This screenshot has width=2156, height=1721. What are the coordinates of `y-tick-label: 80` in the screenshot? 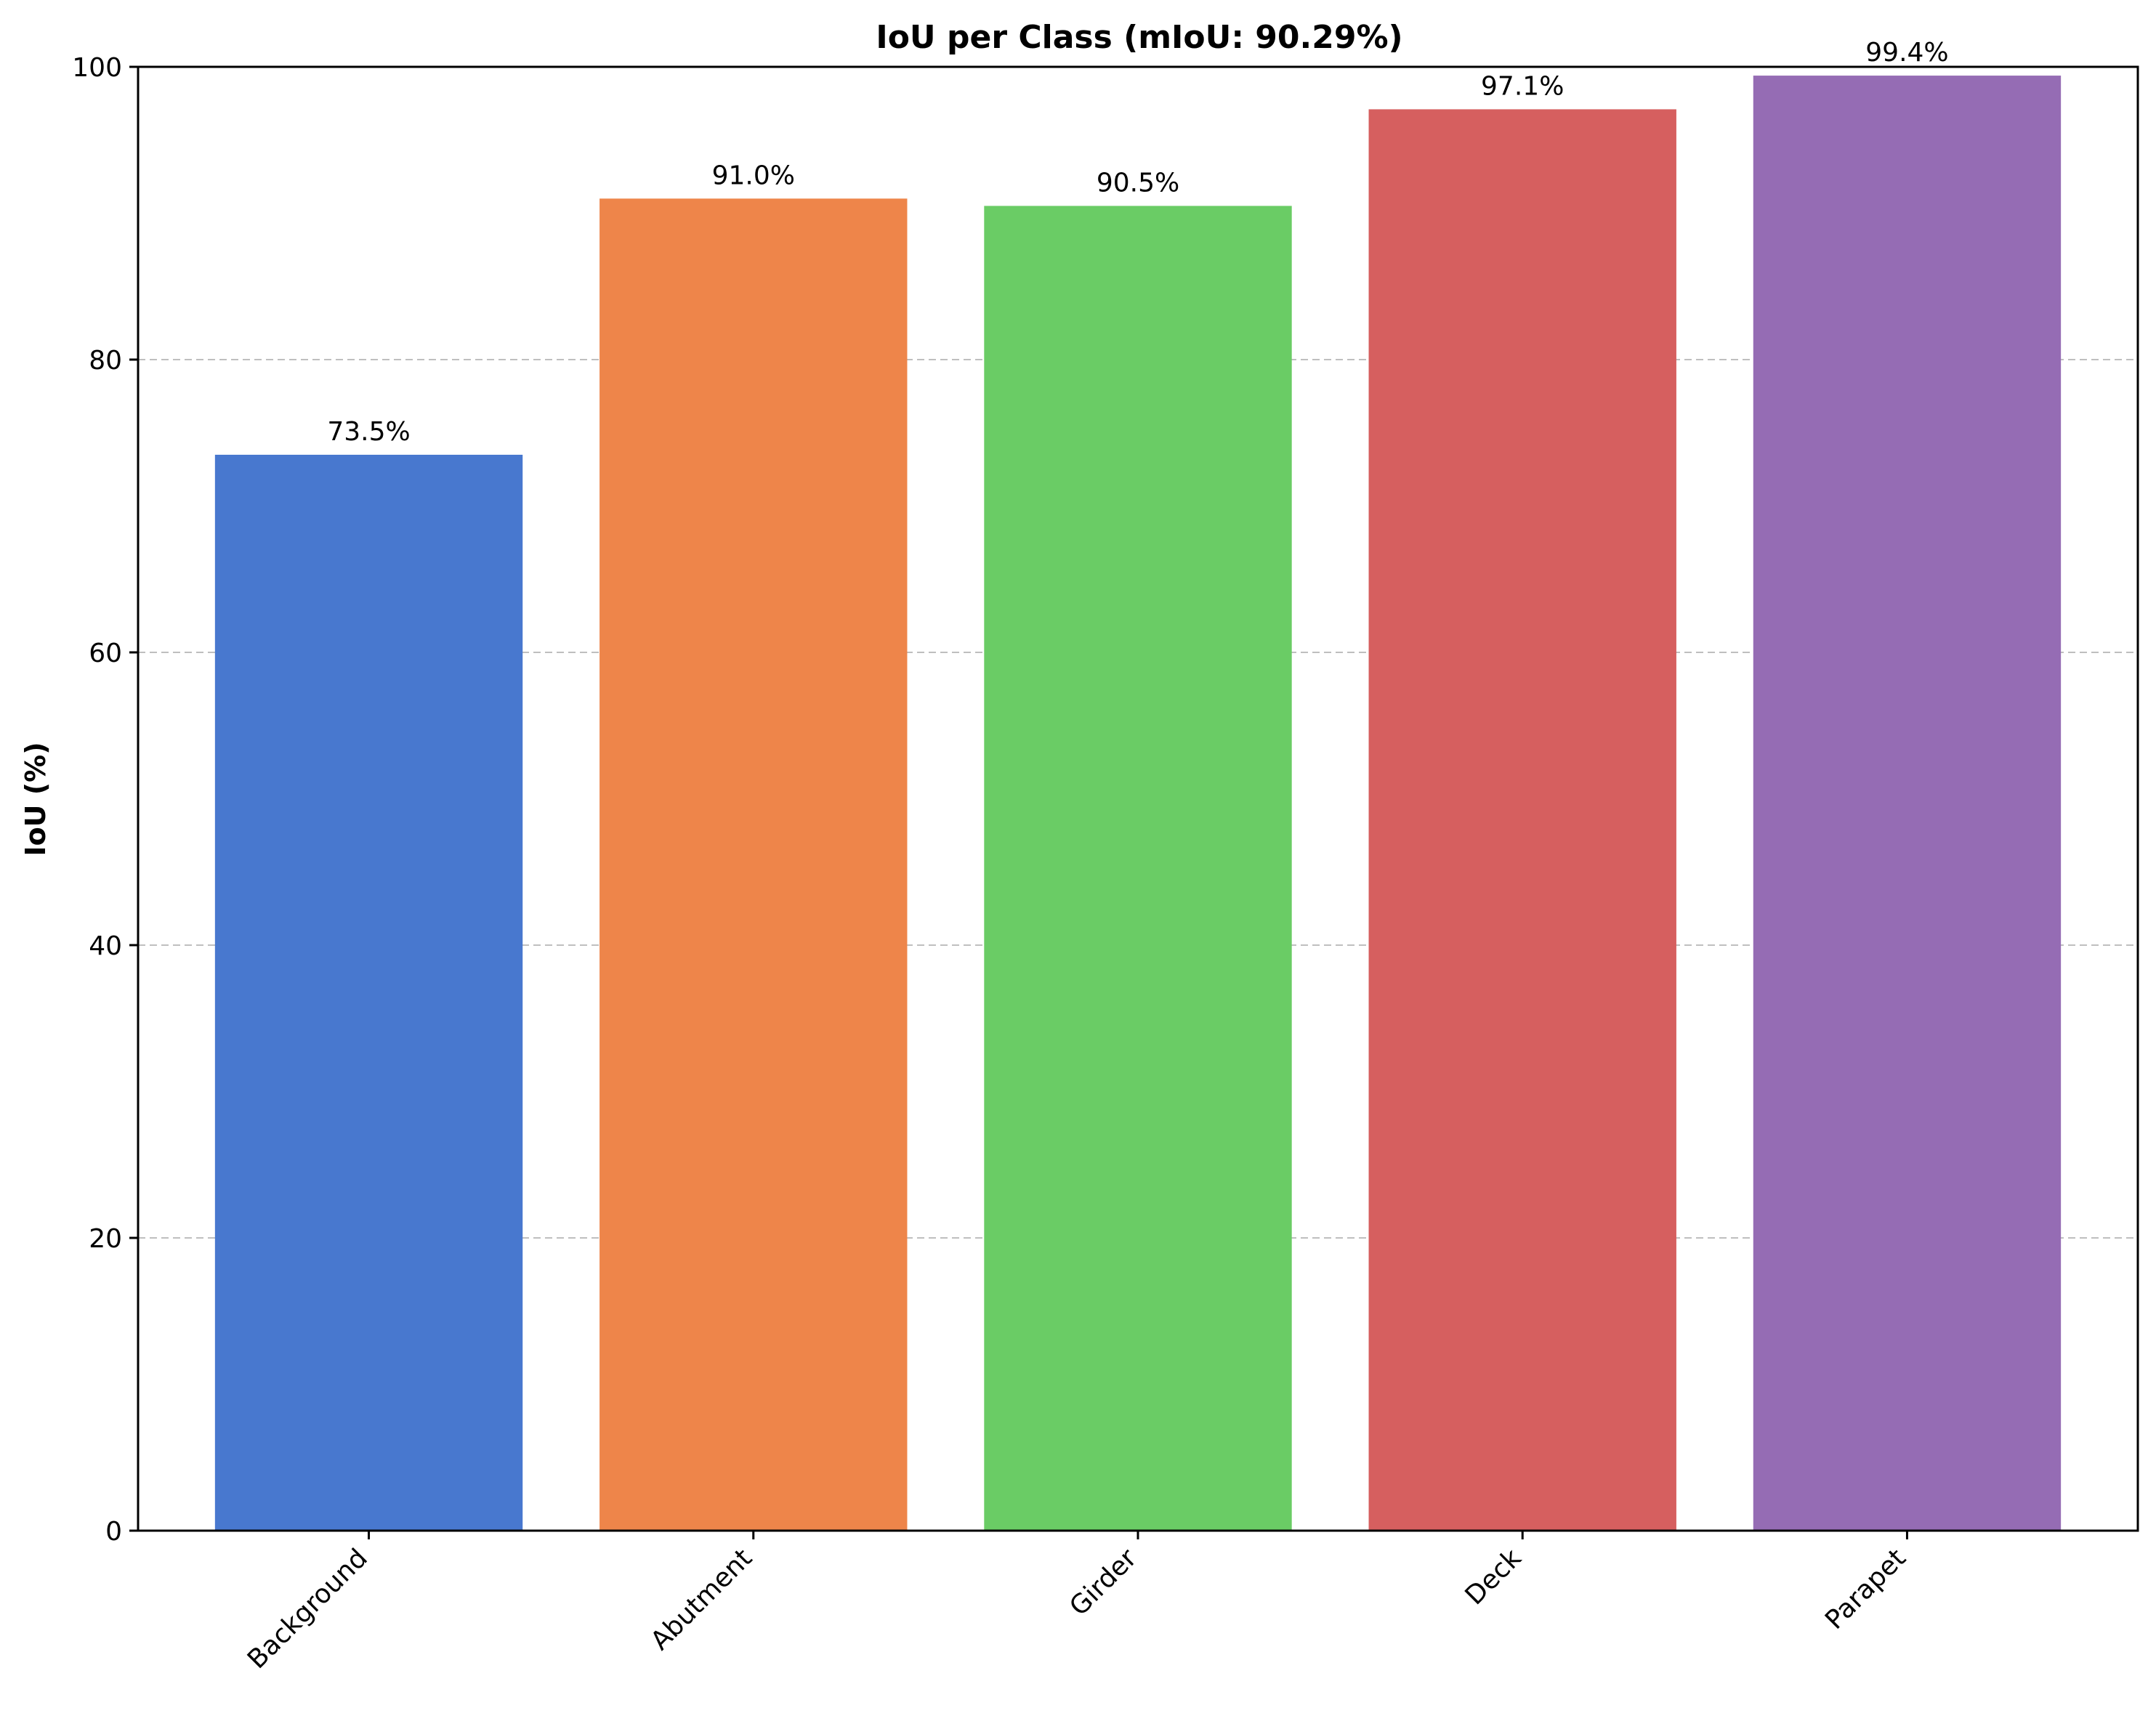 It's located at (106, 361).